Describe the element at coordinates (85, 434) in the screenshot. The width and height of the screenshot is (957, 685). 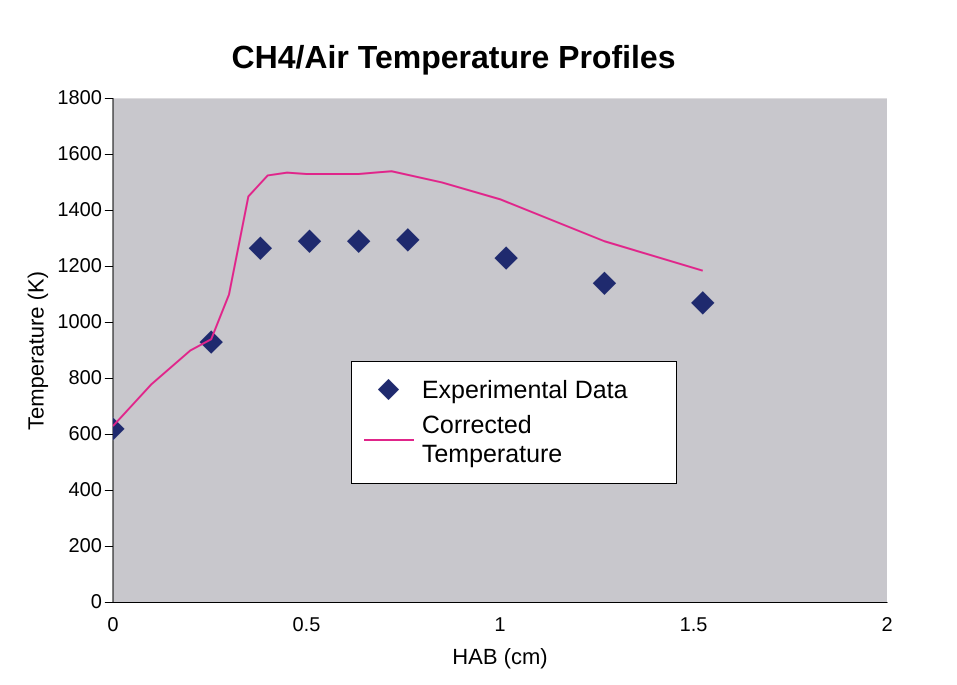
I see `y-tick-label: 600` at that location.